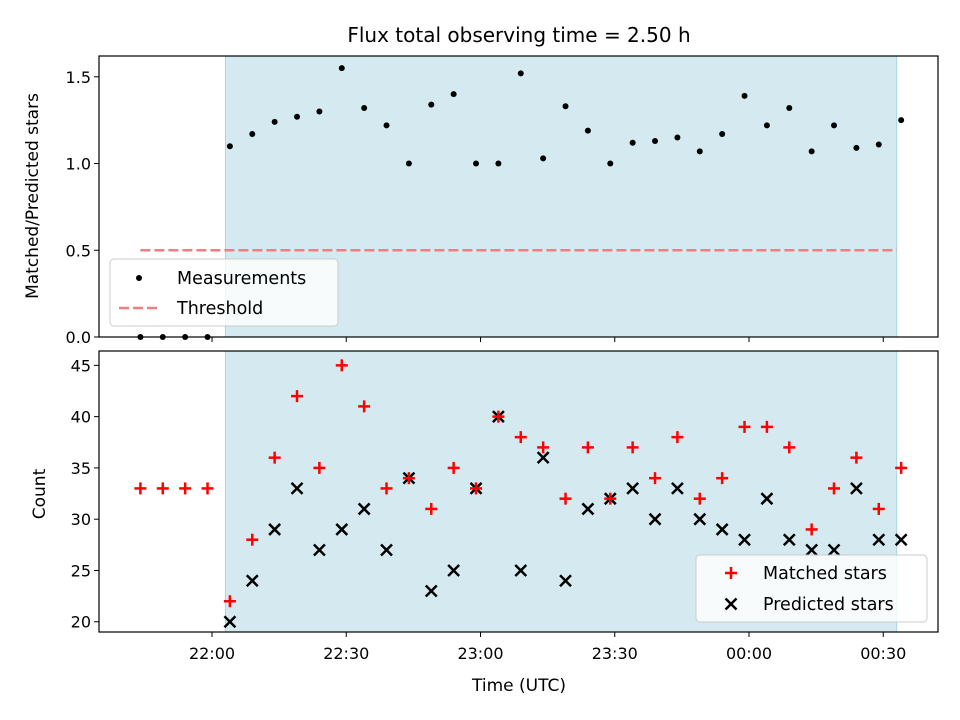 The width and height of the screenshot is (960, 720). Describe the element at coordinates (518, 35) in the screenshot. I see `chart-title: Flux total observing time = 2.50 h` at that location.